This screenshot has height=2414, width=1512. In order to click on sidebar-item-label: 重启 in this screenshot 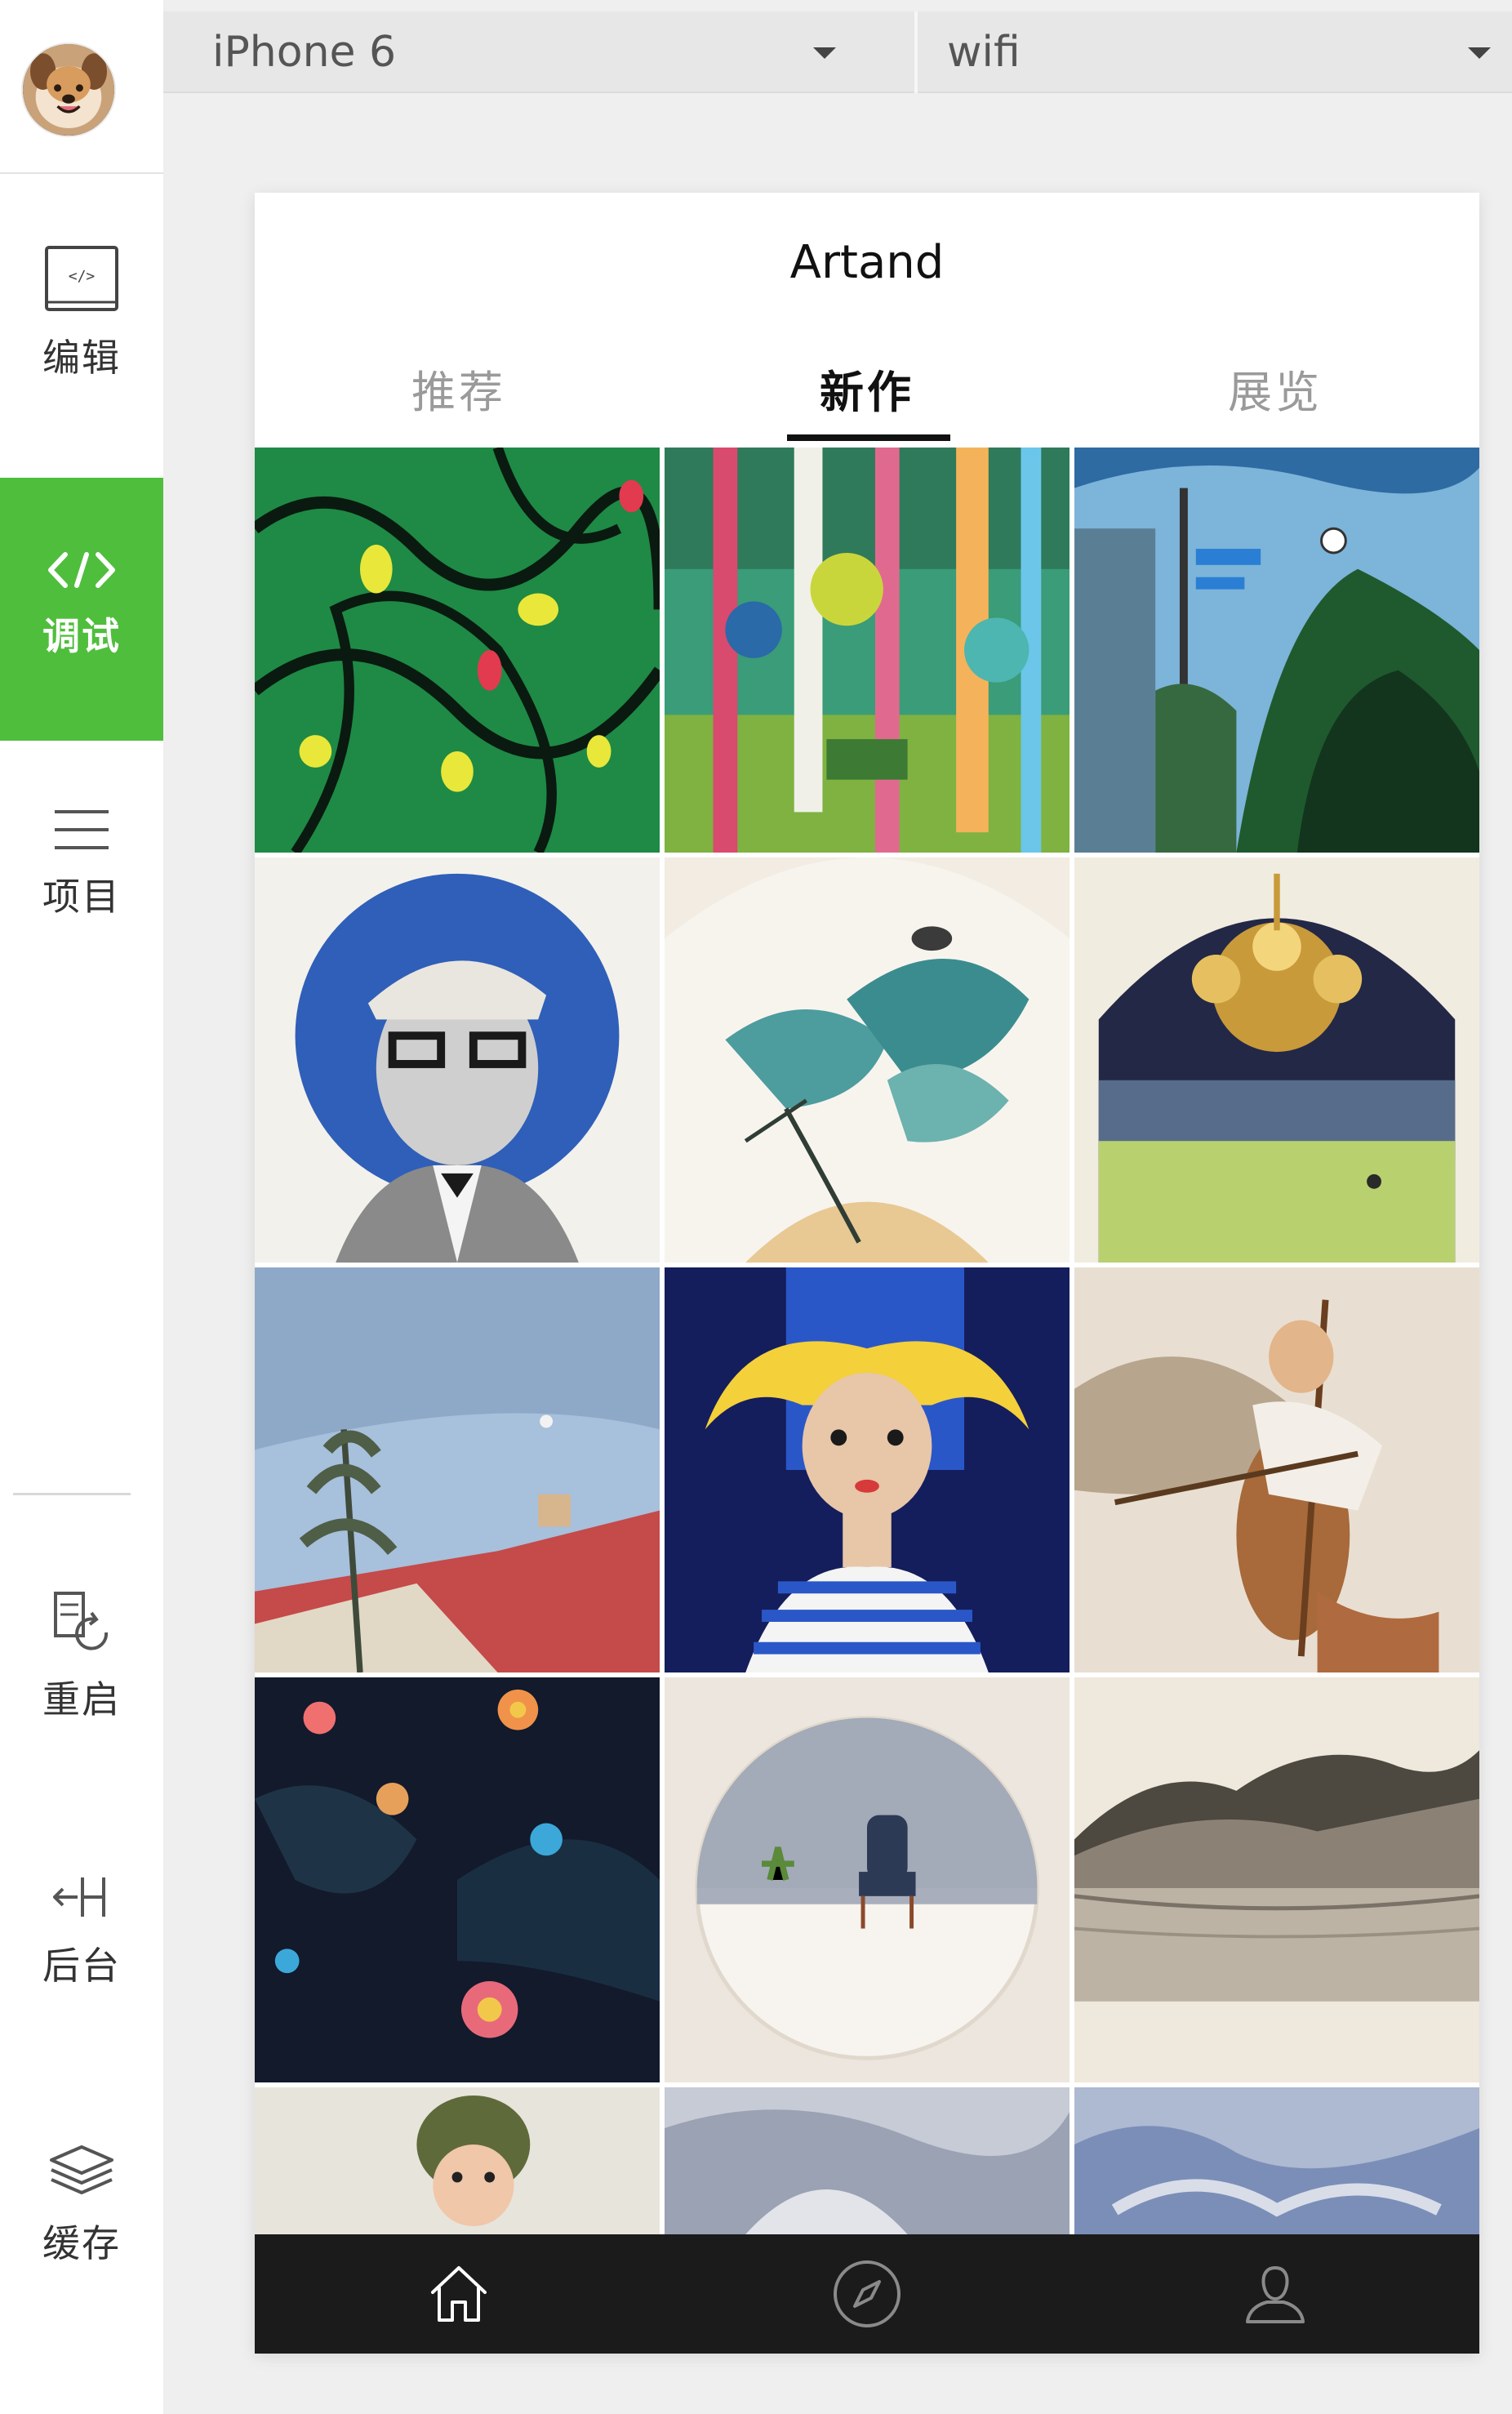, I will do `click(82, 1699)`.